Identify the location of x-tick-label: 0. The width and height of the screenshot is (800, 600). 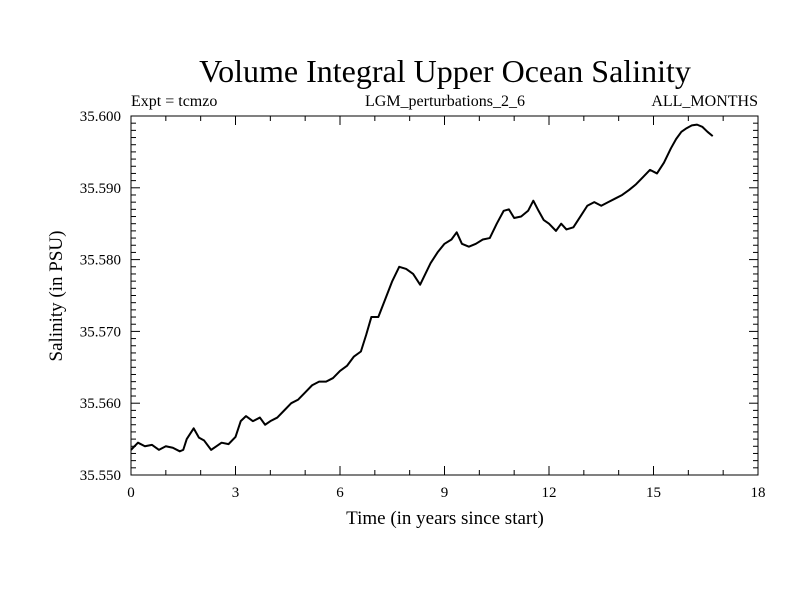
(131, 493).